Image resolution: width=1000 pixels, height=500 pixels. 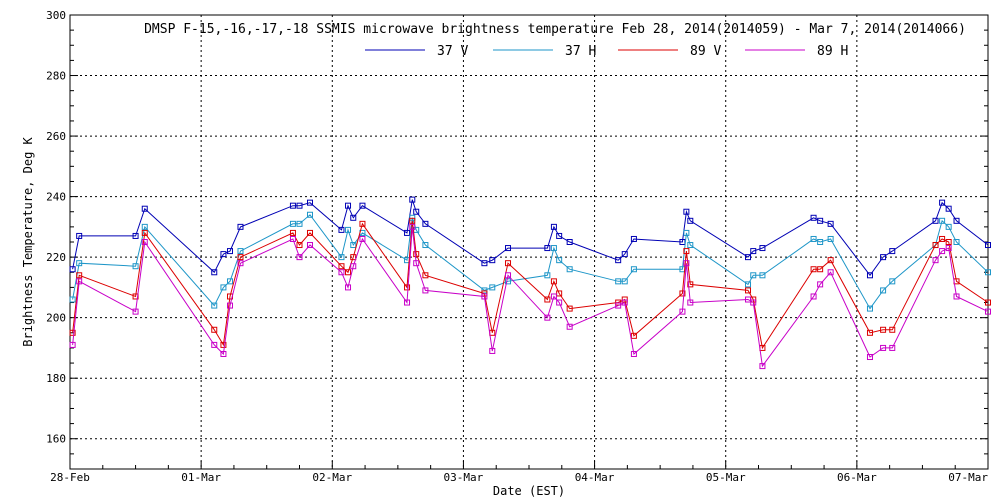 What do you see at coordinates (332, 477) in the screenshot?
I see `x-tick-label: 02-Mar` at bounding box center [332, 477].